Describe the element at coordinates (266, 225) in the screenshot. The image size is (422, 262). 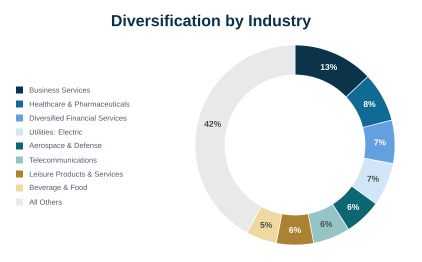
I see `data-label: 5%` at that location.